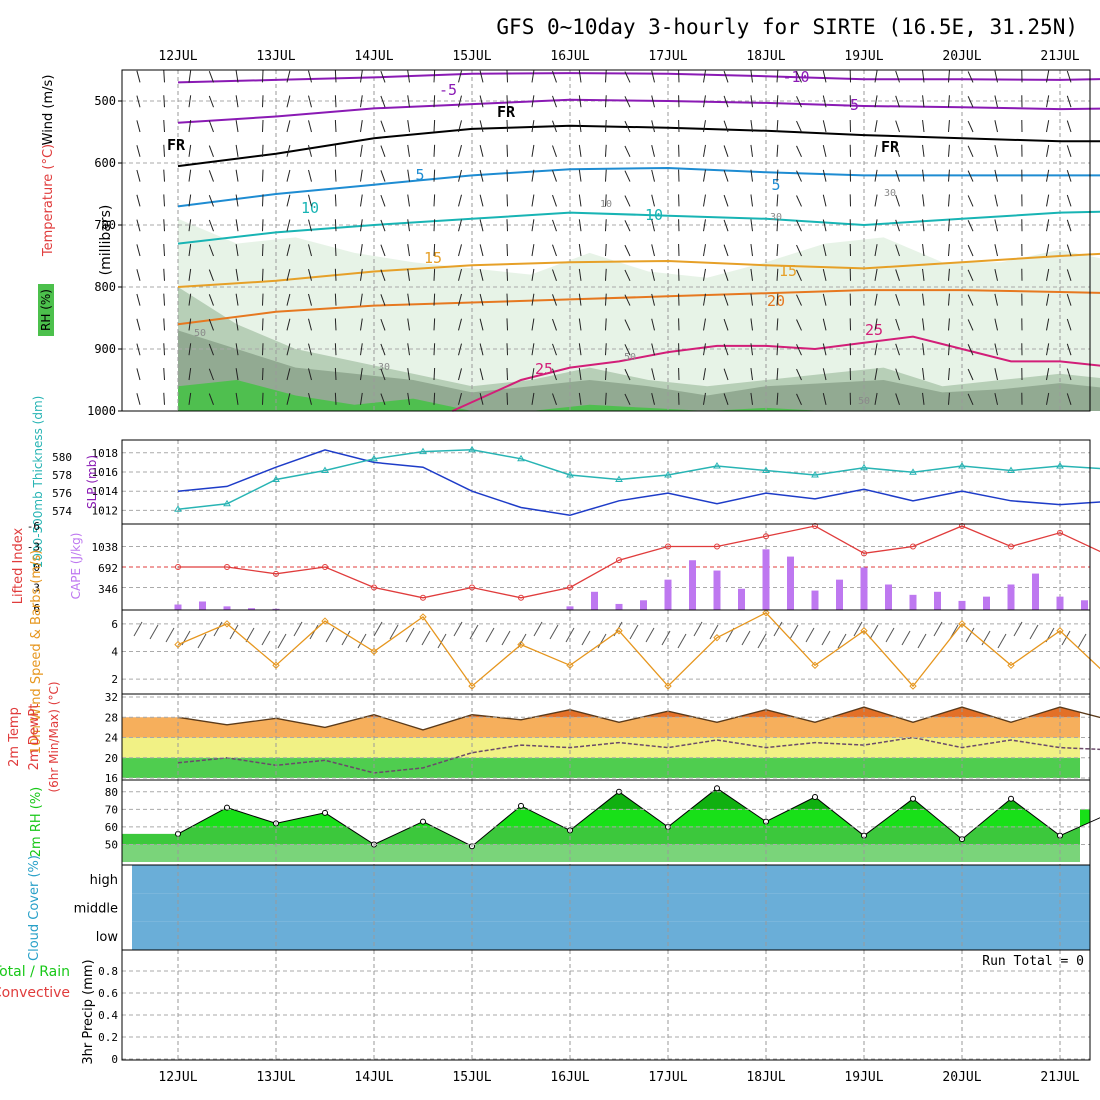  Describe the element at coordinates (18, 565) in the screenshot. I see `lifted-index-label: Lifted Index` at that location.